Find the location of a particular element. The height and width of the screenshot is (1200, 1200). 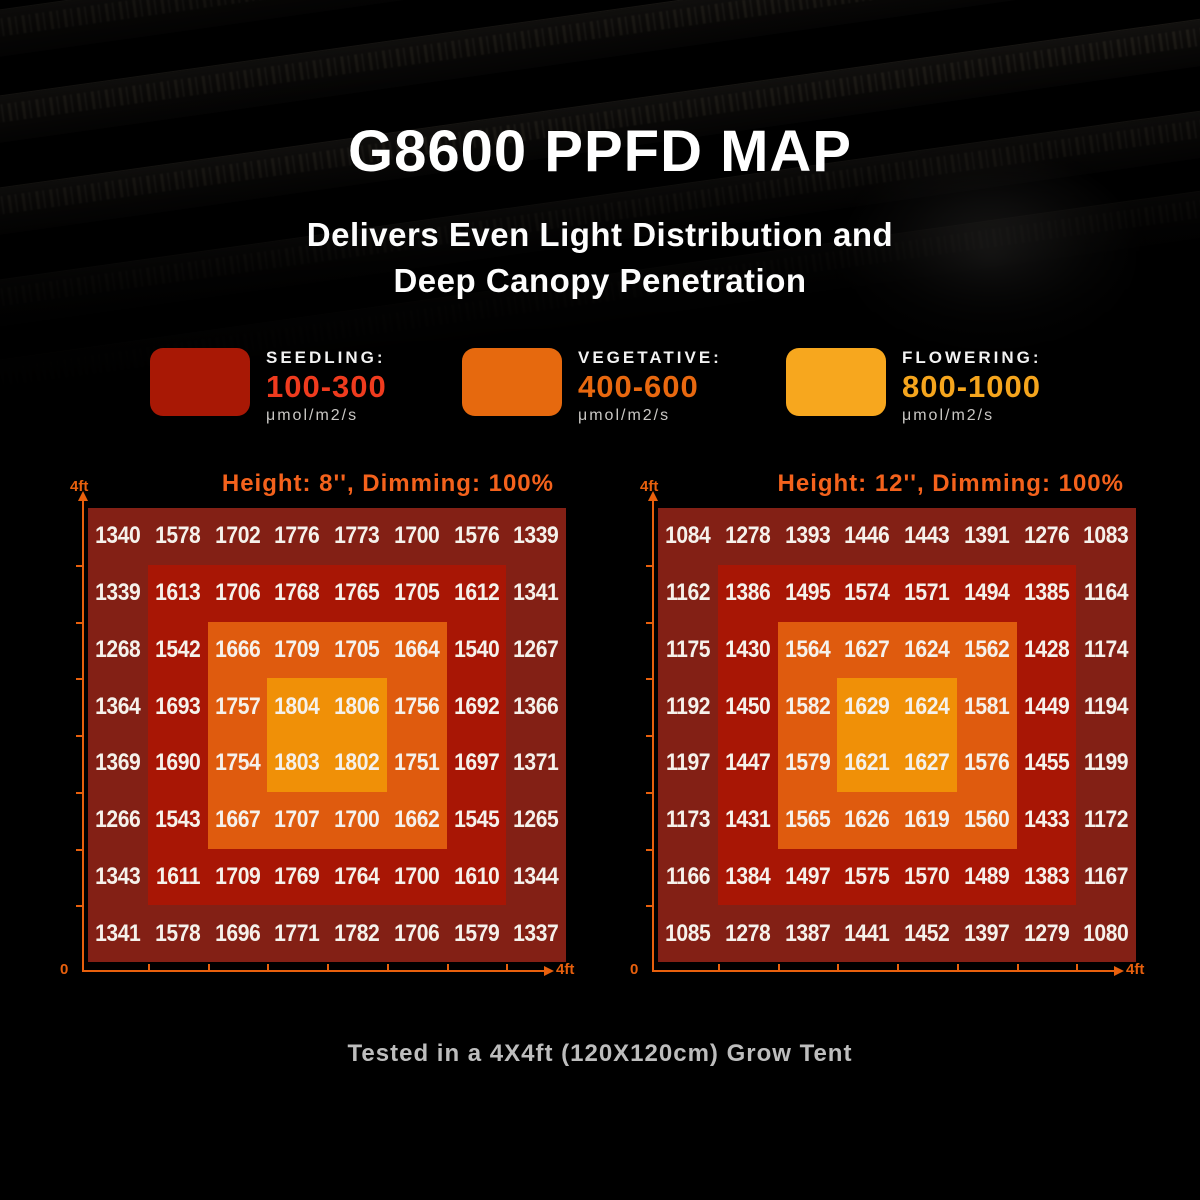

ppfd-cell: 1385 is located at coordinates (1046, 593).